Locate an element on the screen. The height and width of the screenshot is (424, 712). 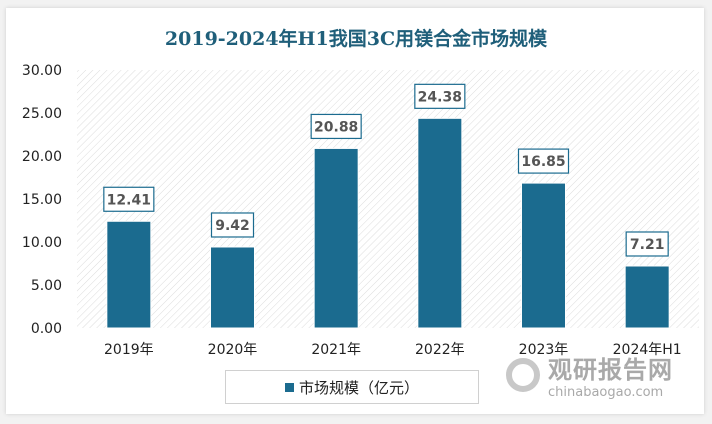
data-label: 7.21 is located at coordinates (647, 245).